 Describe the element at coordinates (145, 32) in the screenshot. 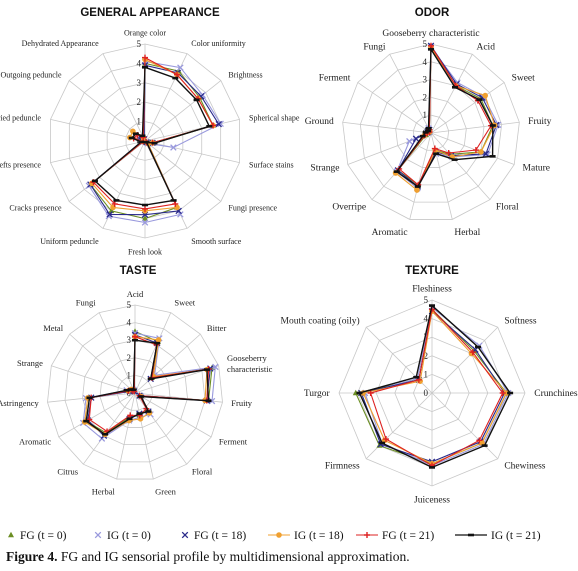

I see `category-label: Orange color` at that location.